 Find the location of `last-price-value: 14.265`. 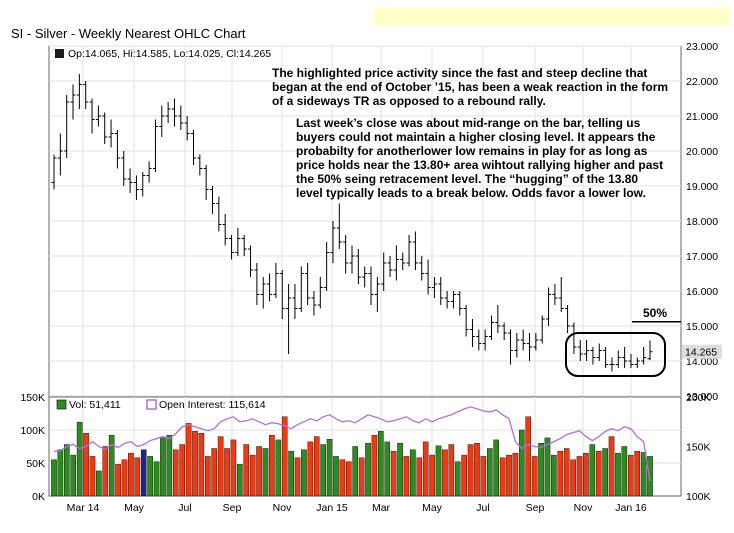

last-price-value: 14.265 is located at coordinates (701, 353).